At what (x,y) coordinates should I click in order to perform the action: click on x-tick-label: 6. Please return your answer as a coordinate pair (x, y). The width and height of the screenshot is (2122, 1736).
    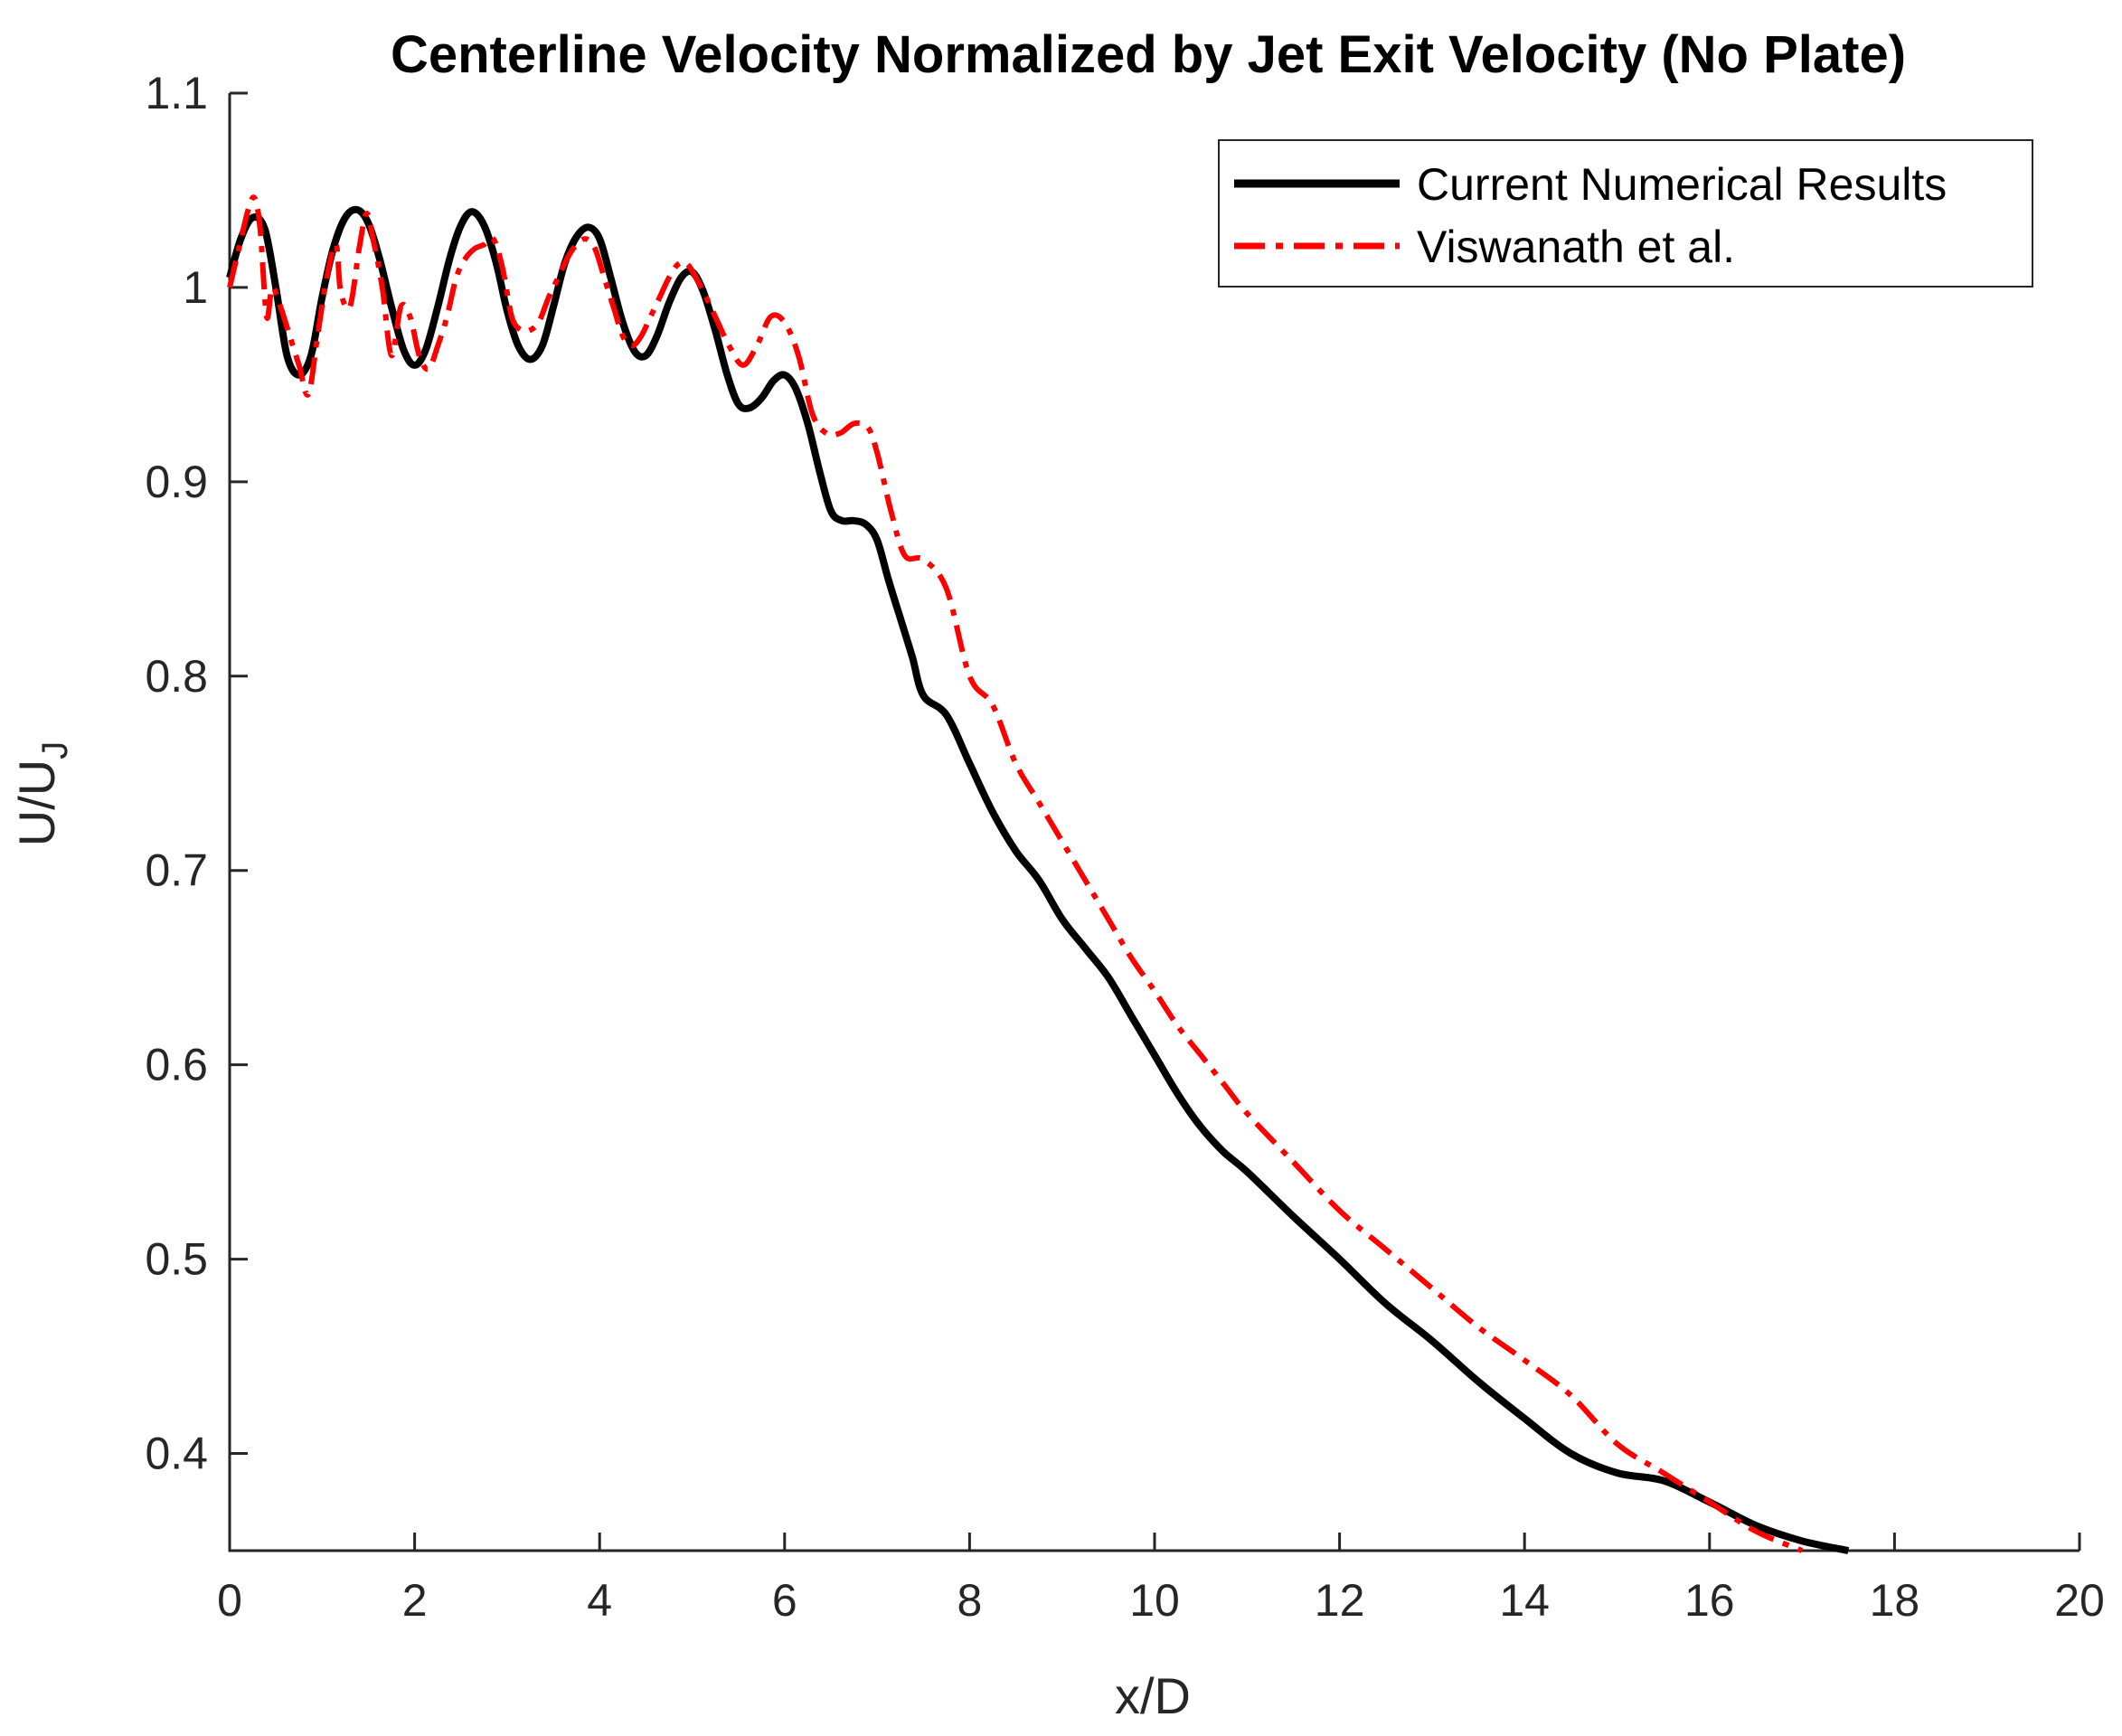
    Looking at the image, I should click on (784, 1601).